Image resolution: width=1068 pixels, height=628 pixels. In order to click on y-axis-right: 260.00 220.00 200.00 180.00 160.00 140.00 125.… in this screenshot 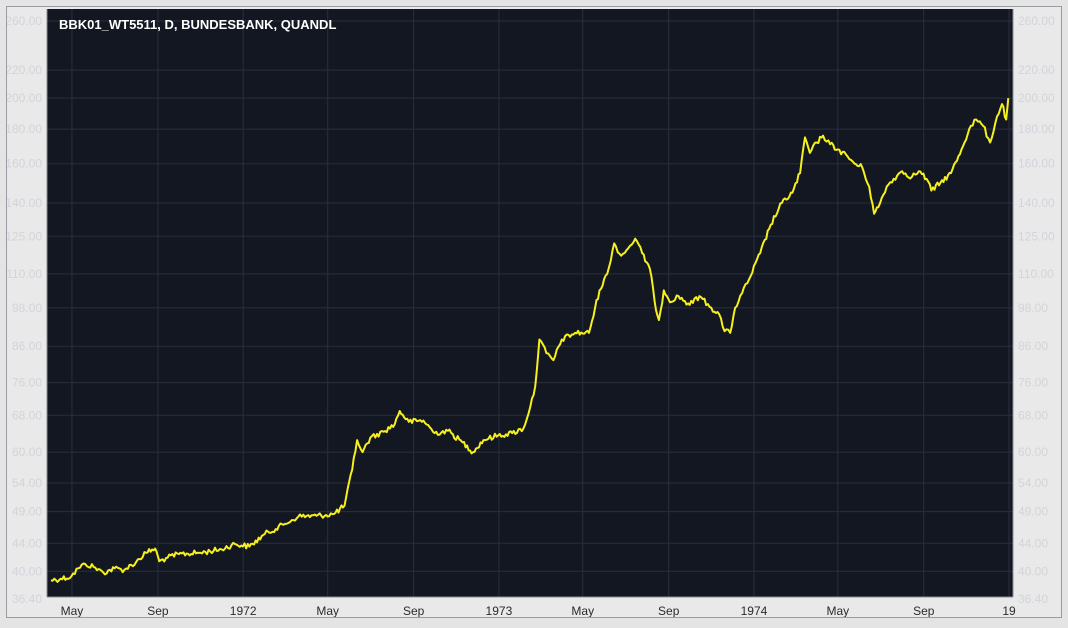, I will do `click(1036, 310)`.